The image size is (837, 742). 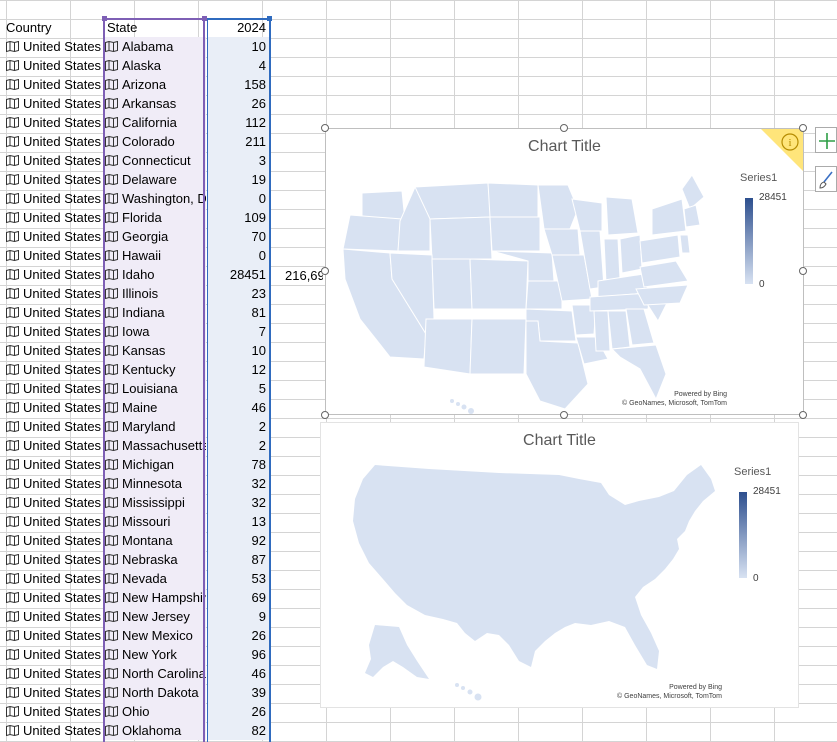 I want to click on header-state: State, so click(x=122, y=27).